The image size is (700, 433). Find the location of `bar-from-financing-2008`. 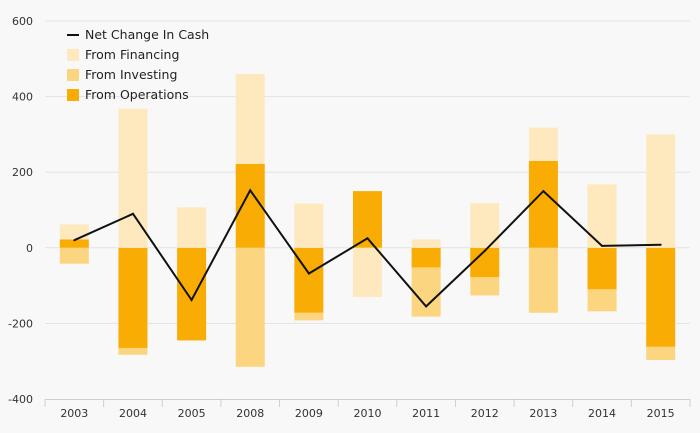

bar-from-financing-2008 is located at coordinates (250, 118).